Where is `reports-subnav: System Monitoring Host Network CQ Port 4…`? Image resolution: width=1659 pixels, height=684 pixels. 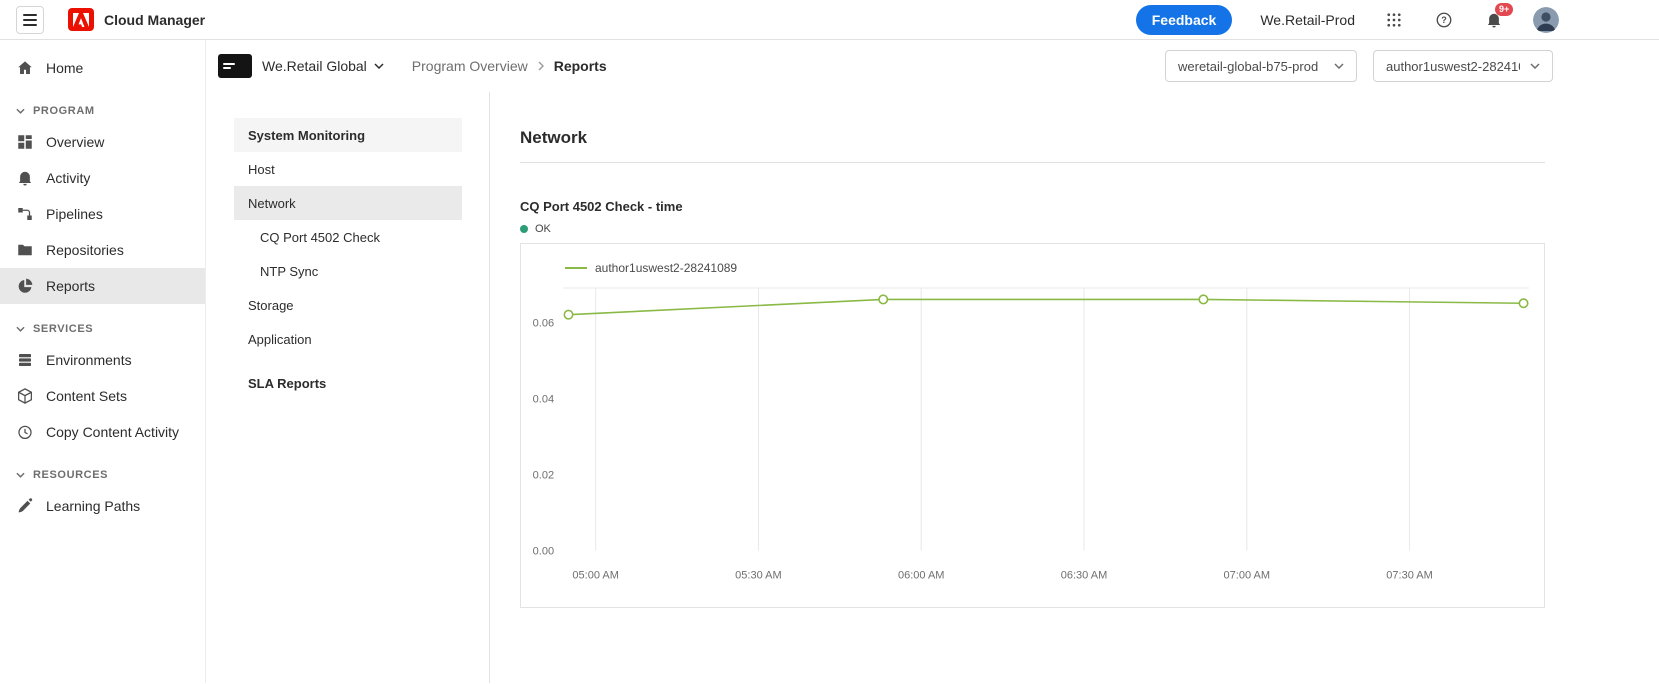 reports-subnav: System Monitoring Host Network CQ Port 4… is located at coordinates (348, 400).